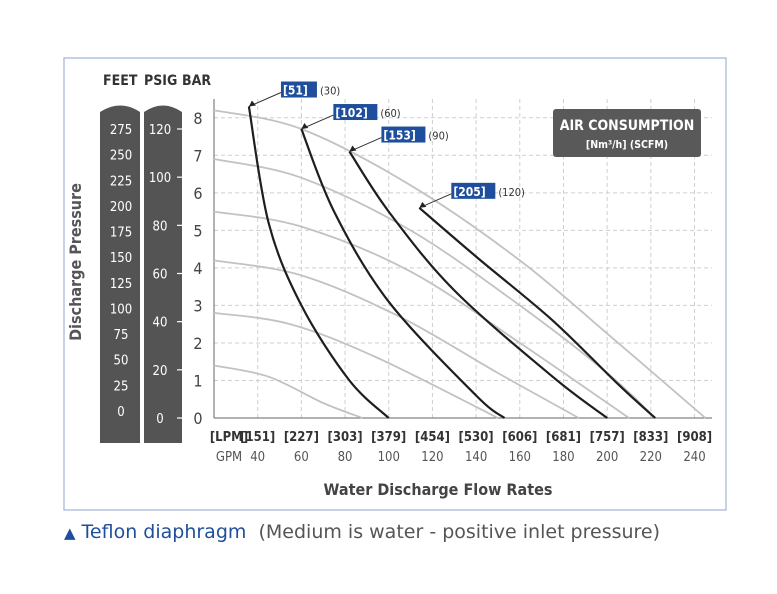 The height and width of the screenshot is (594, 777). Describe the element at coordinates (627, 126) in the screenshot. I see `legend-title: AIR CONSUMPTION` at that location.